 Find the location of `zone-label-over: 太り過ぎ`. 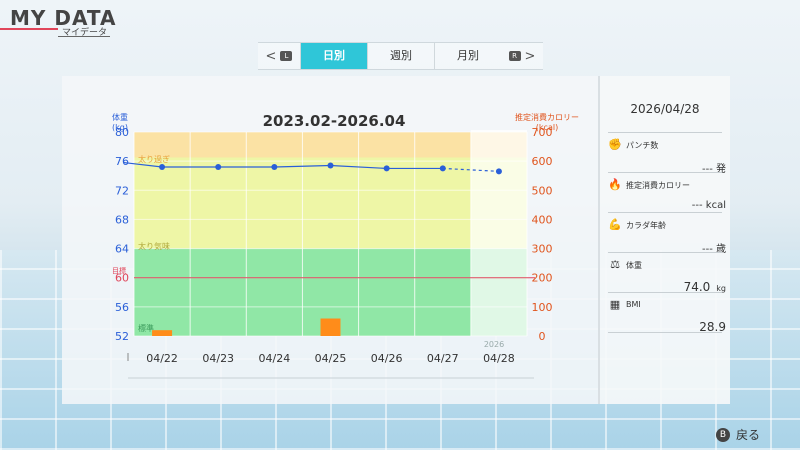

zone-label-over: 太り過ぎ is located at coordinates (154, 159).